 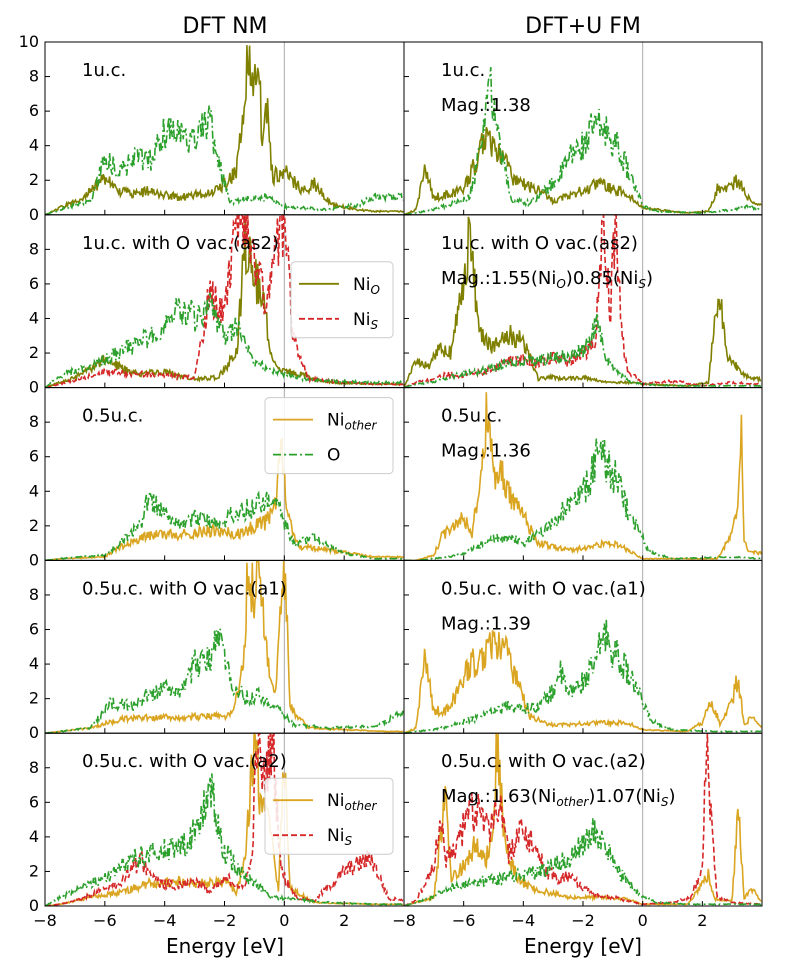 I want to click on panel-nm-row-1: 0 2 4 6 8 1u.c. with O vac.(as2), so click(x=217, y=305).